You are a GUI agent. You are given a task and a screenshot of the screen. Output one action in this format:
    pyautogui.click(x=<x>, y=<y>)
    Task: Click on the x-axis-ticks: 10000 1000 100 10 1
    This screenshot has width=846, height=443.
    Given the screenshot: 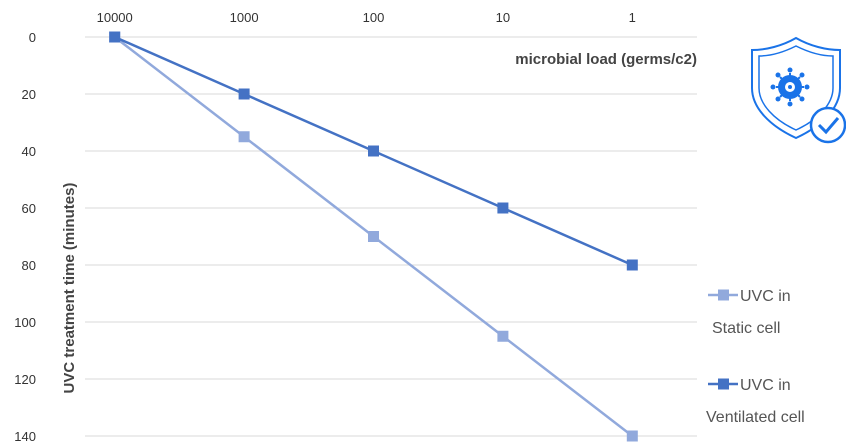 What is the action you would take?
    pyautogui.click(x=366, y=17)
    